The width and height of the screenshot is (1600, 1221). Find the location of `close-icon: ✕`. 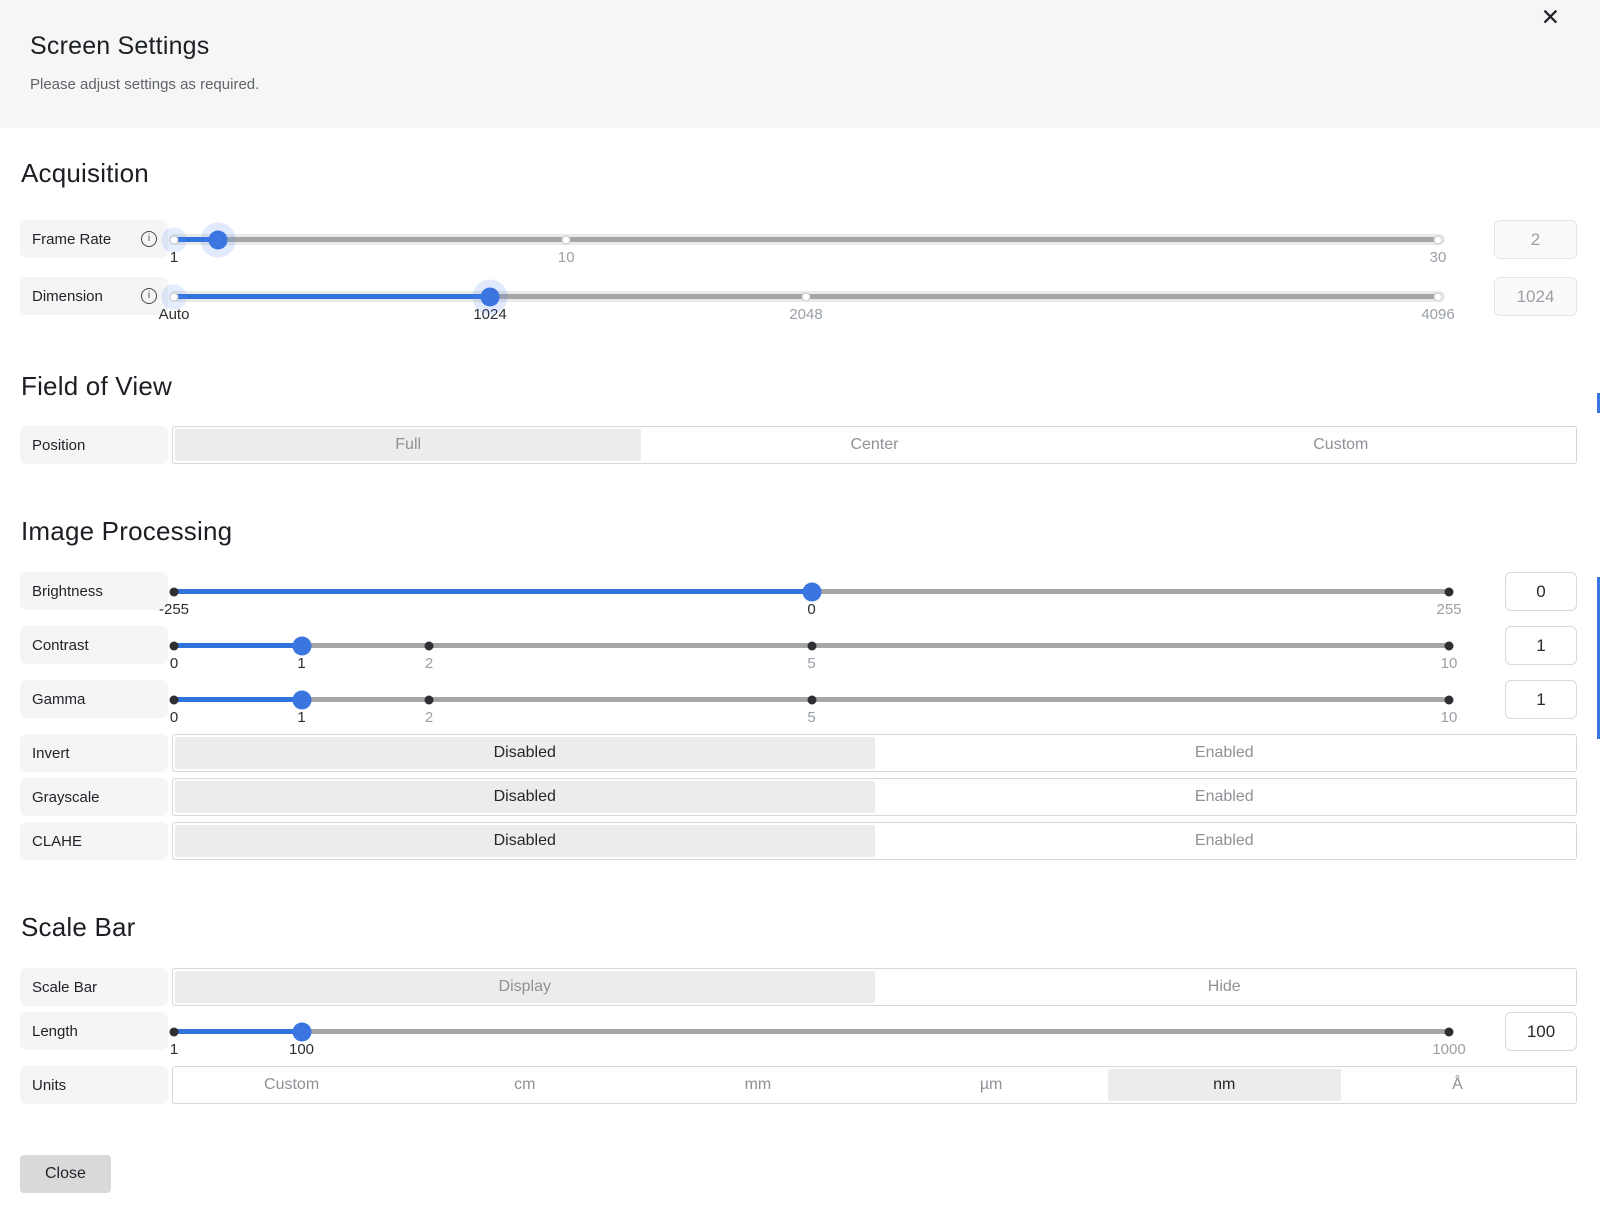

close-icon: ✕ is located at coordinates (1550, 17).